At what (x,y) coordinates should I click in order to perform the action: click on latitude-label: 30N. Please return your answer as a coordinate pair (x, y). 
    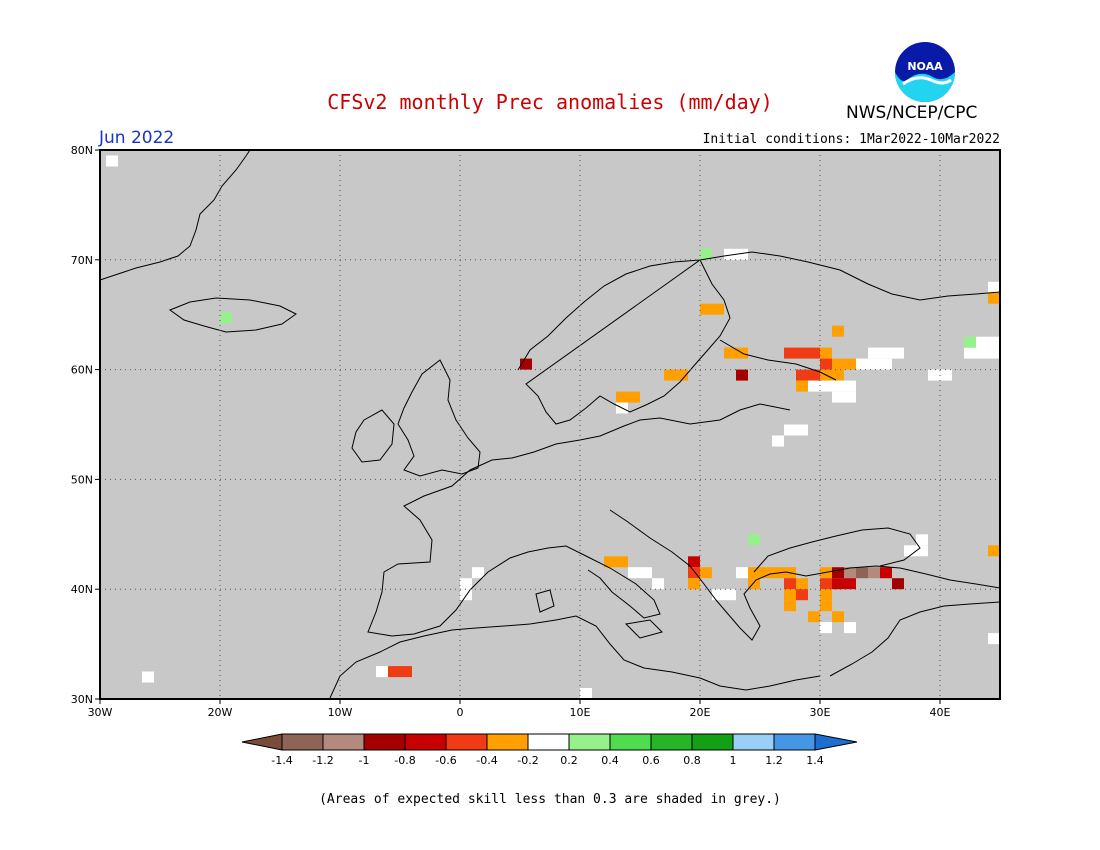
    Looking at the image, I should click on (82, 699).